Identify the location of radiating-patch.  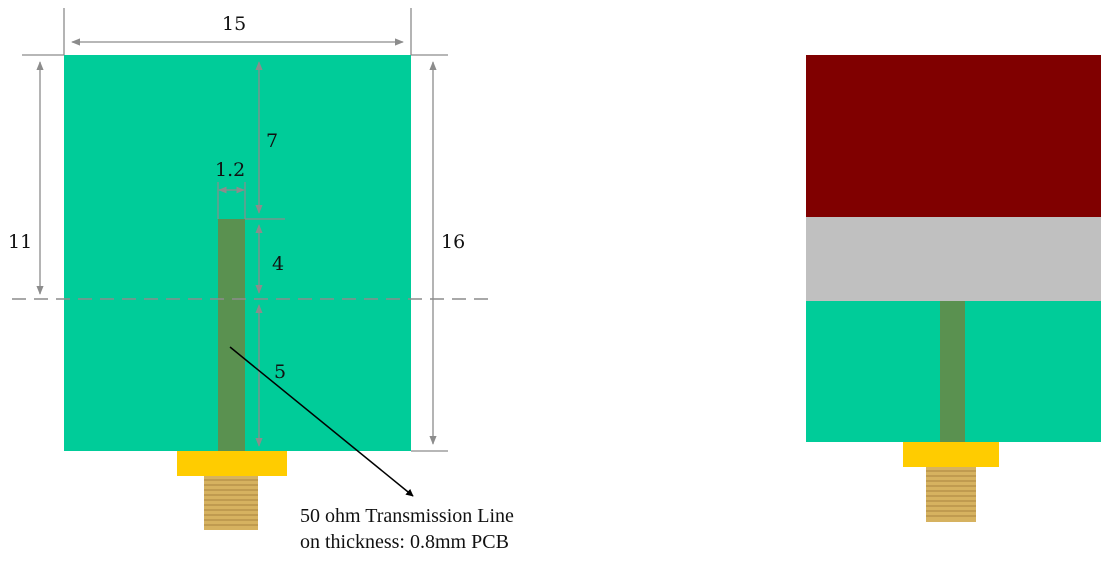
(953, 136).